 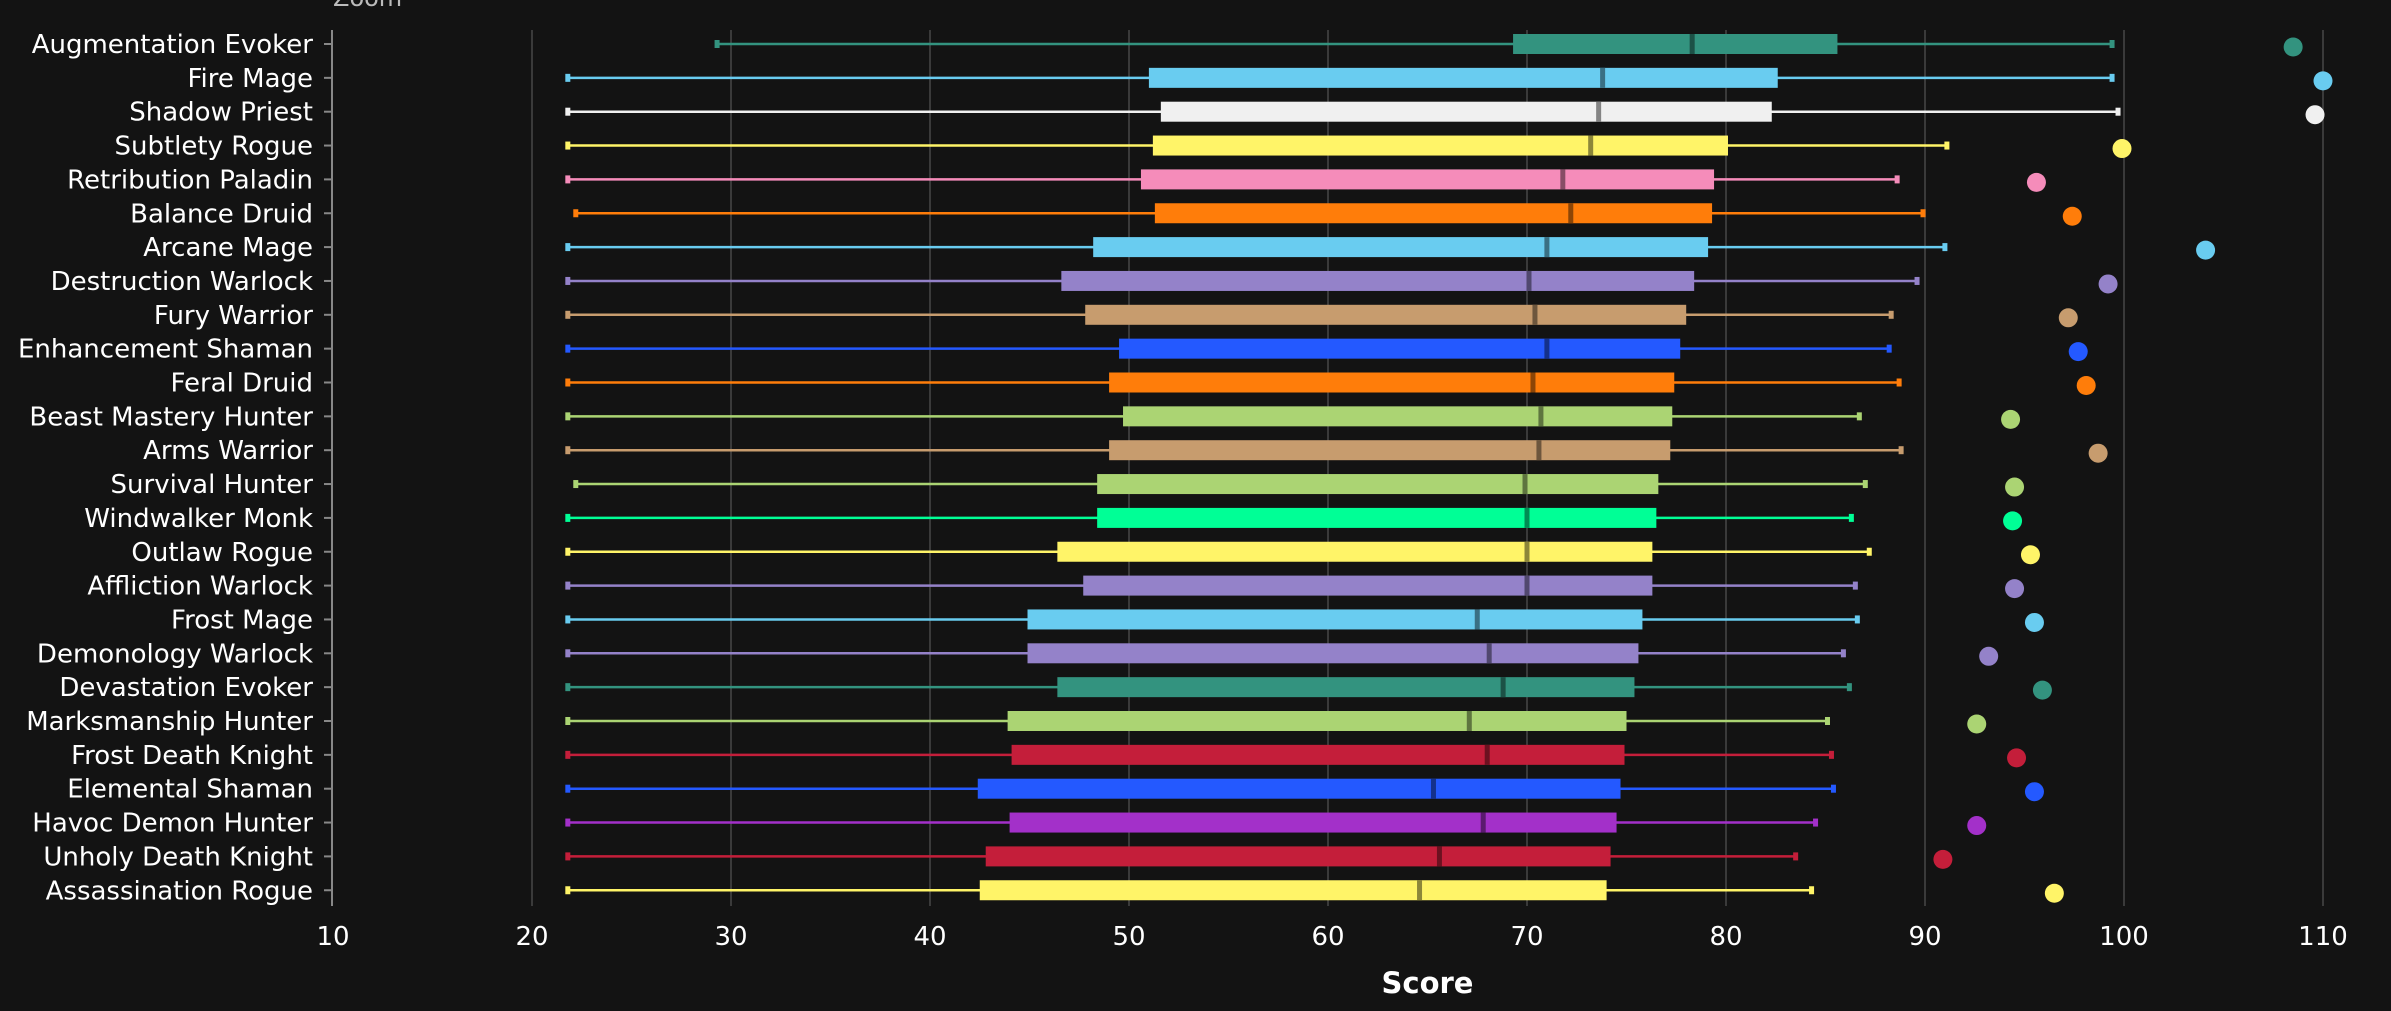 I want to click on category-label: Affliction Warlock, so click(x=200, y=587).